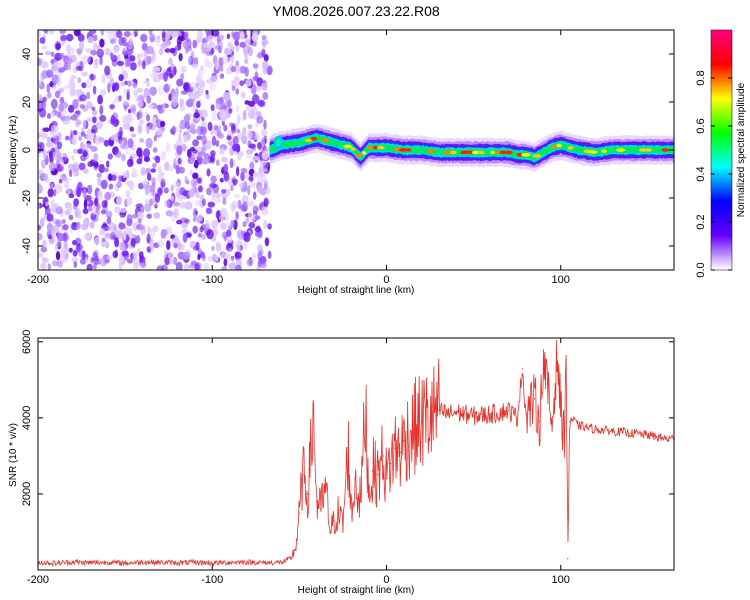 This screenshot has width=750, height=600. I want to click on snr-y-tick-label: 2000, so click(27, 494).